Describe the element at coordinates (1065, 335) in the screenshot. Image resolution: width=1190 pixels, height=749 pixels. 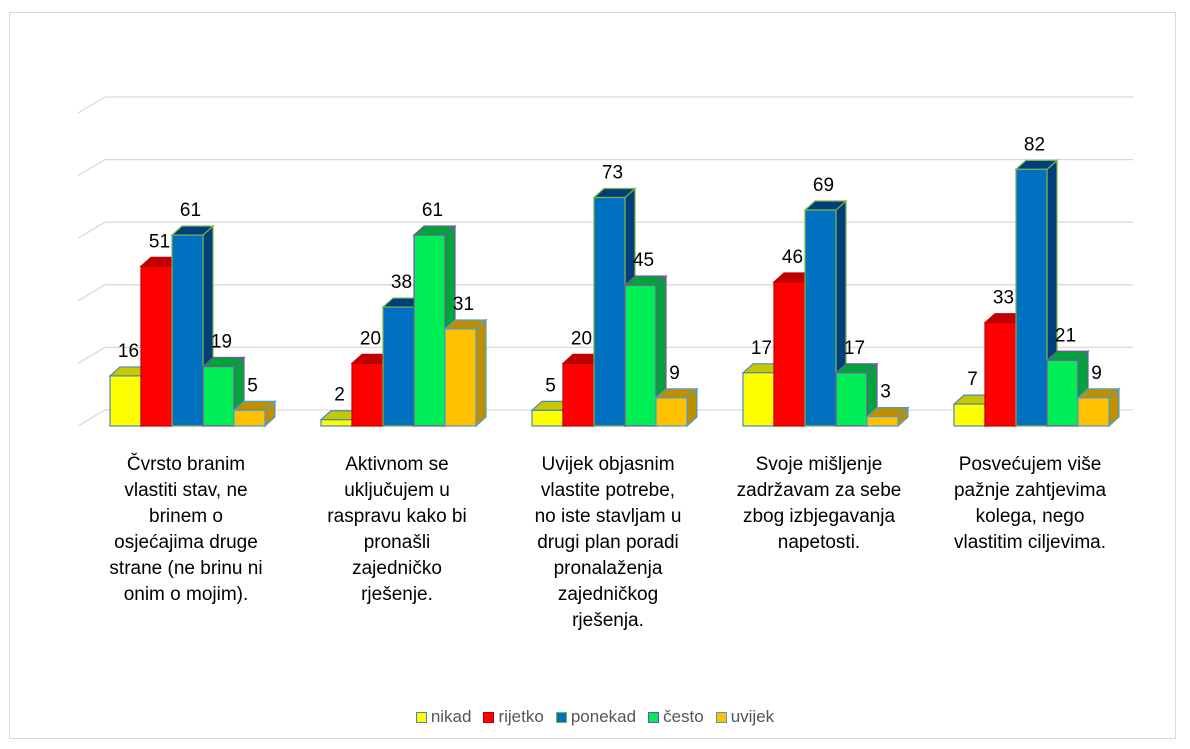
I see `data-label: 21` at that location.